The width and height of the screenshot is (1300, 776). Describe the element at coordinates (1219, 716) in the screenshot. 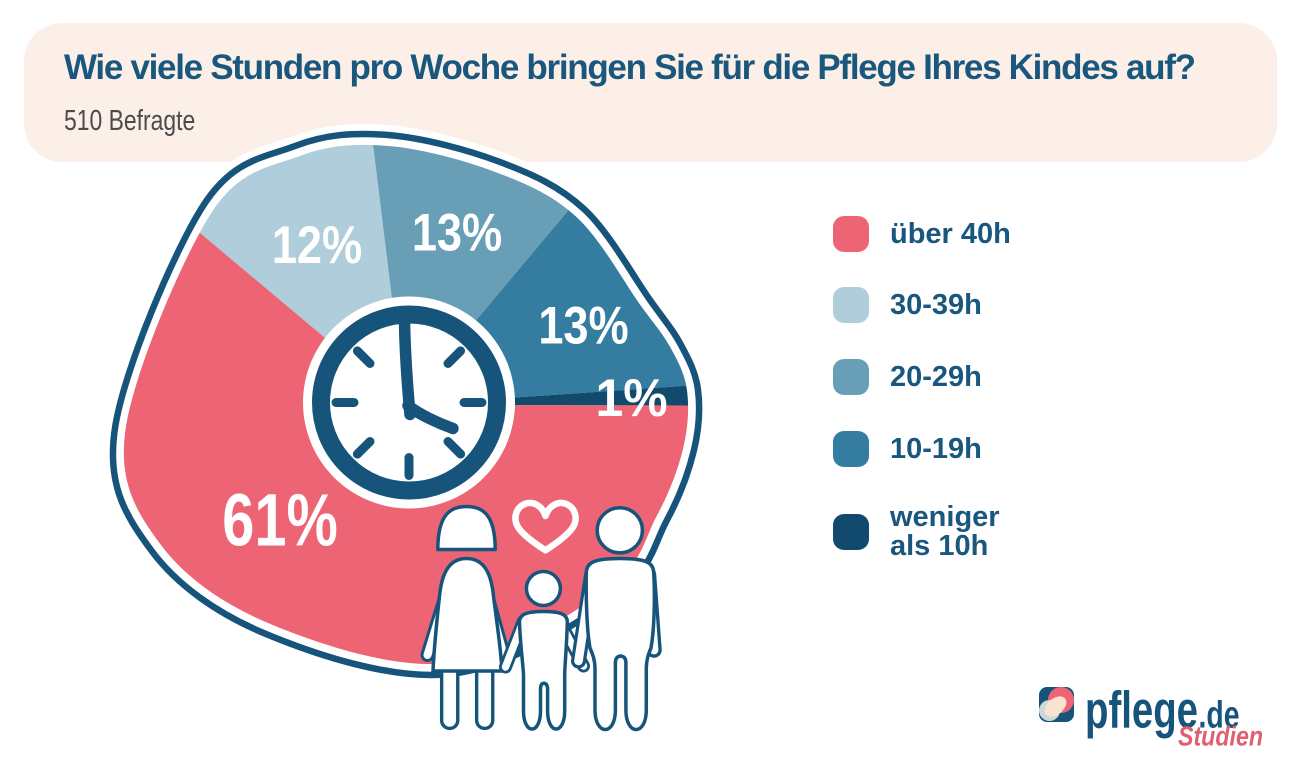

I see `svg-text: .de` at that location.